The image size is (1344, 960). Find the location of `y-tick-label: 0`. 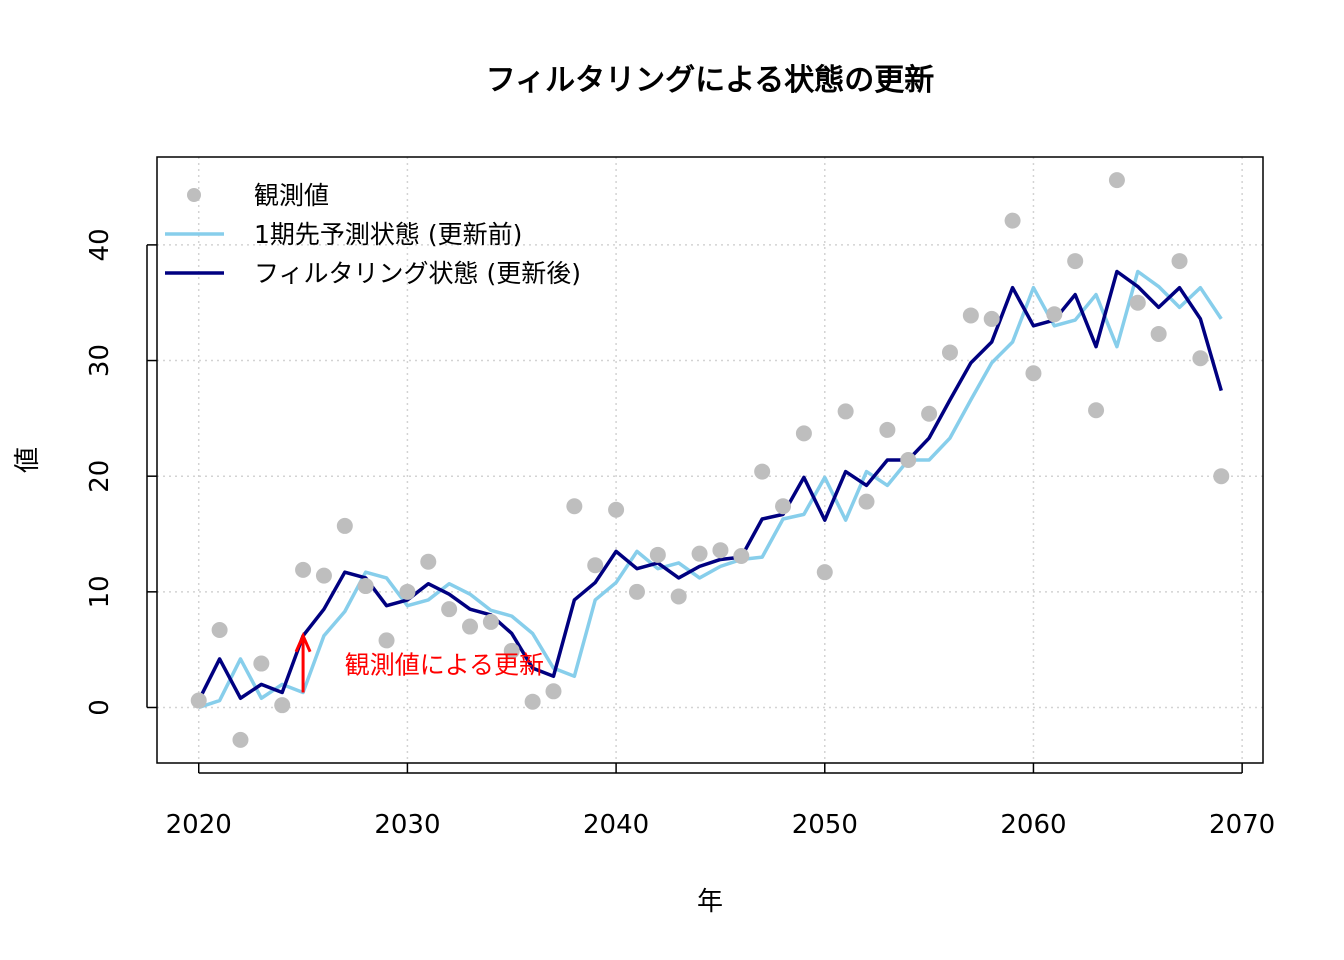

y-tick-label: 0 is located at coordinates (100, 707).